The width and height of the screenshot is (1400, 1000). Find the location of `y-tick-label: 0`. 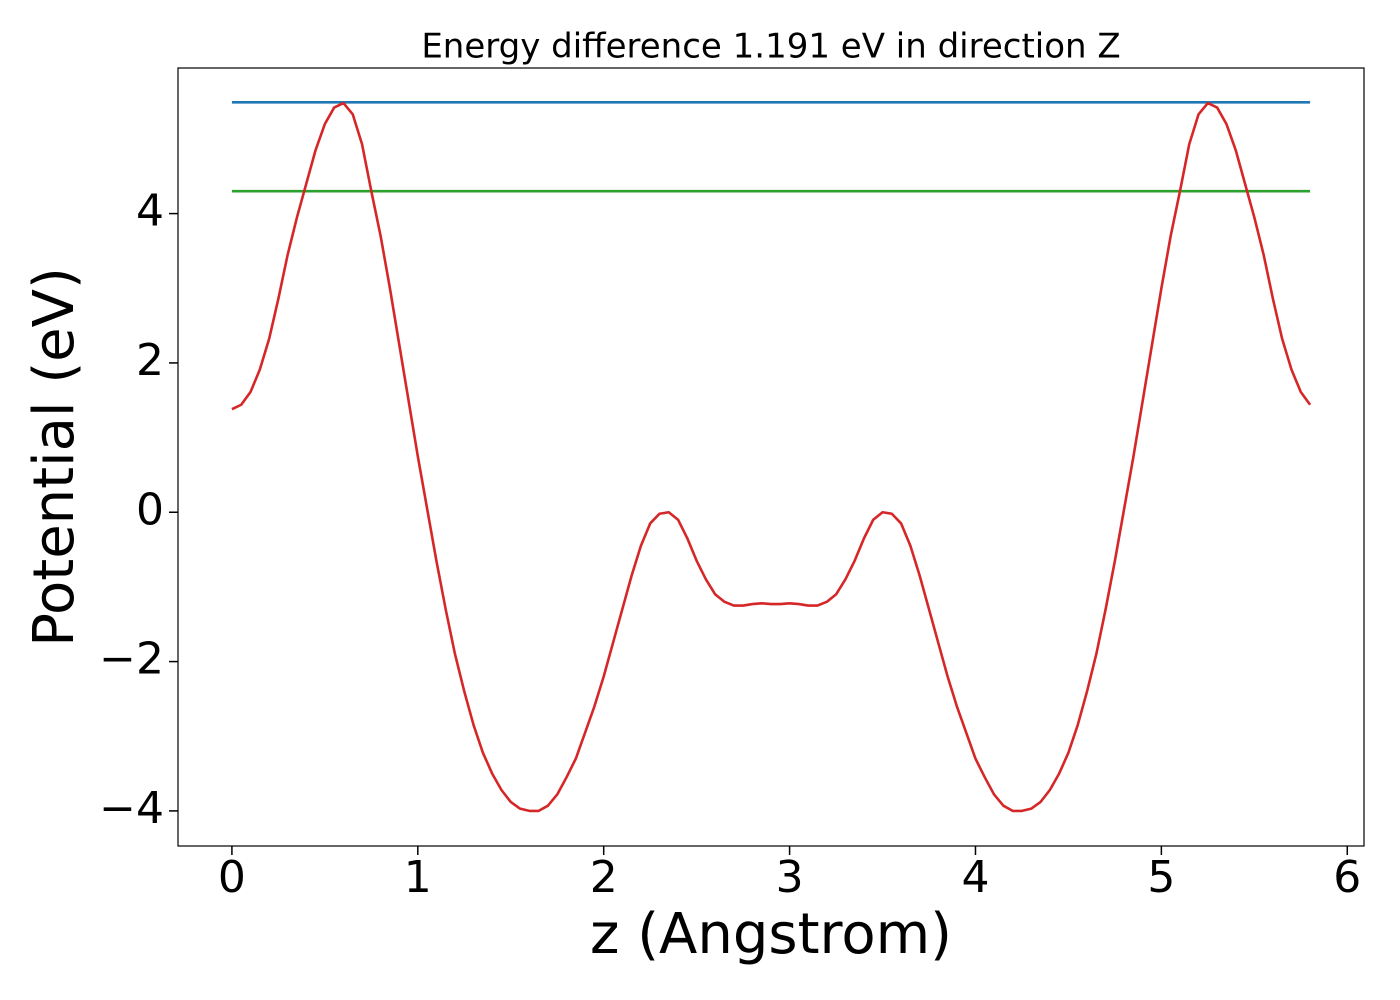

y-tick-label: 0 is located at coordinates (150, 509).